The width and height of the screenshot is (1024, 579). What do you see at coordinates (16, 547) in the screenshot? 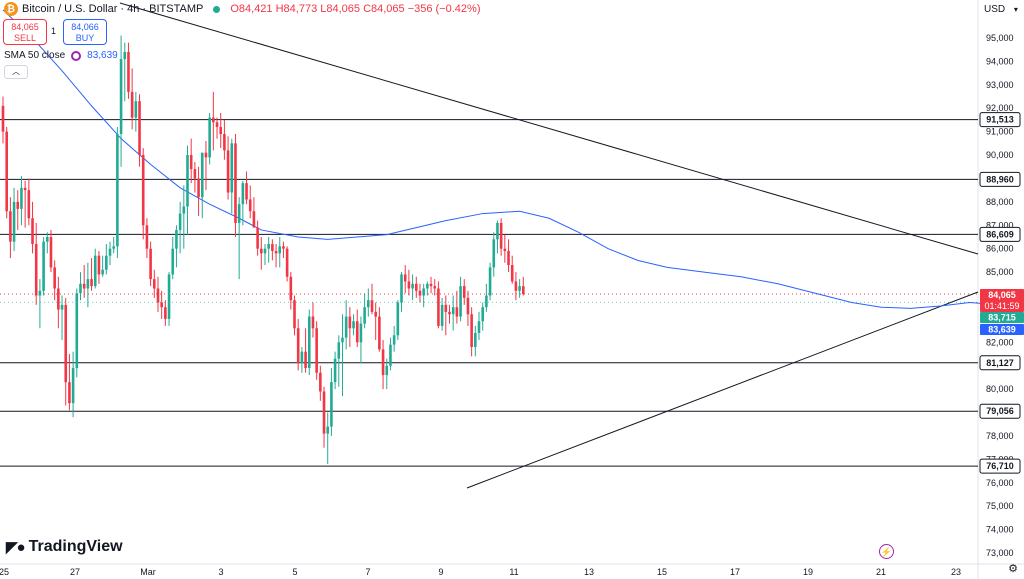
I see `tradingview-mark-icon: ◤●` at bounding box center [16, 547].